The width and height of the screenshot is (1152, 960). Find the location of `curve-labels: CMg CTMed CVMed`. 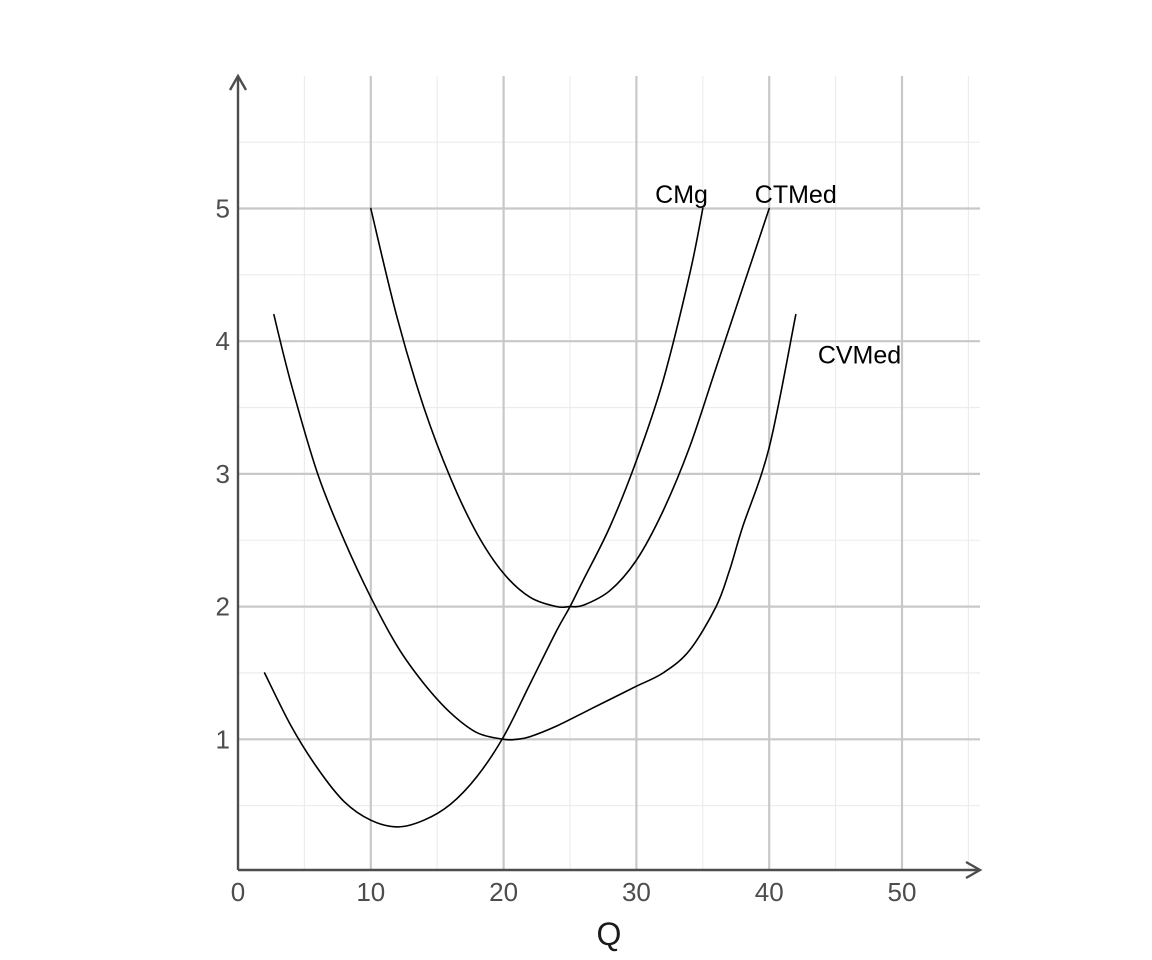

curve-labels: CMg CTMed CVMed is located at coordinates (778, 275).